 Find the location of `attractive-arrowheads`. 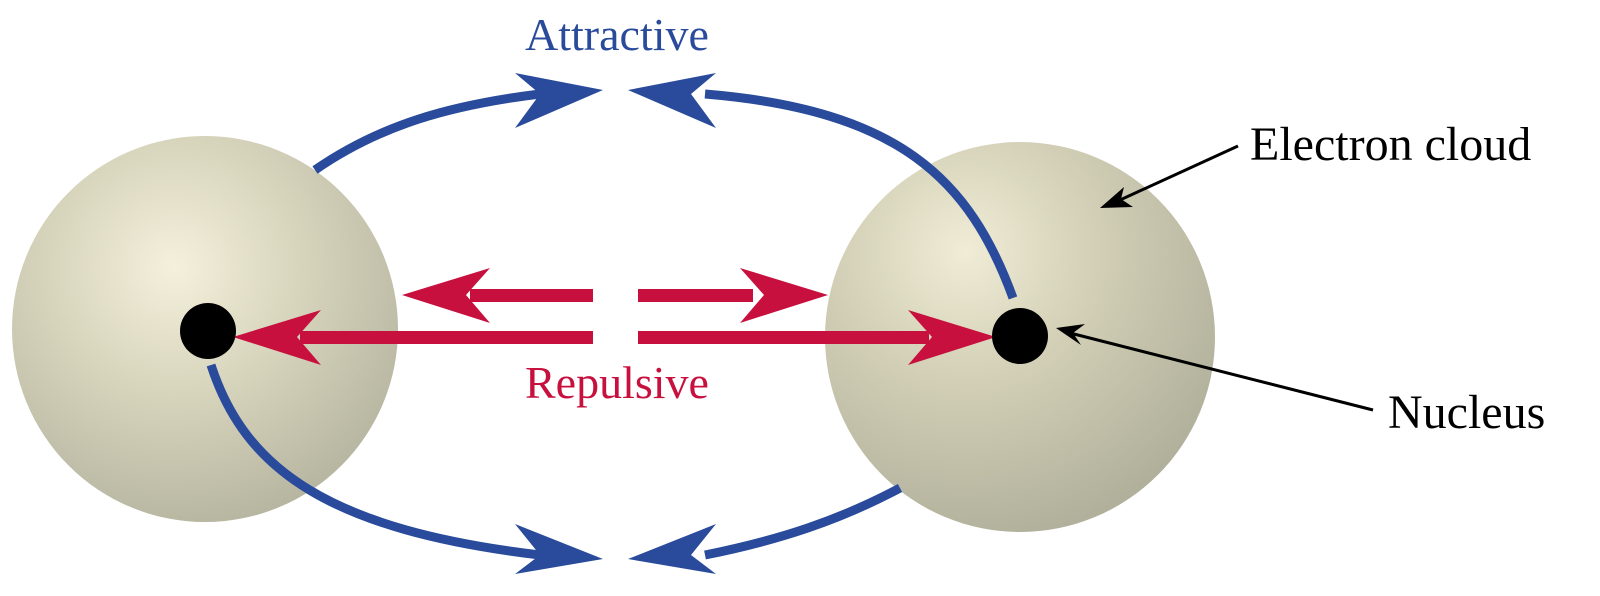

attractive-arrowheads is located at coordinates (615, 323).